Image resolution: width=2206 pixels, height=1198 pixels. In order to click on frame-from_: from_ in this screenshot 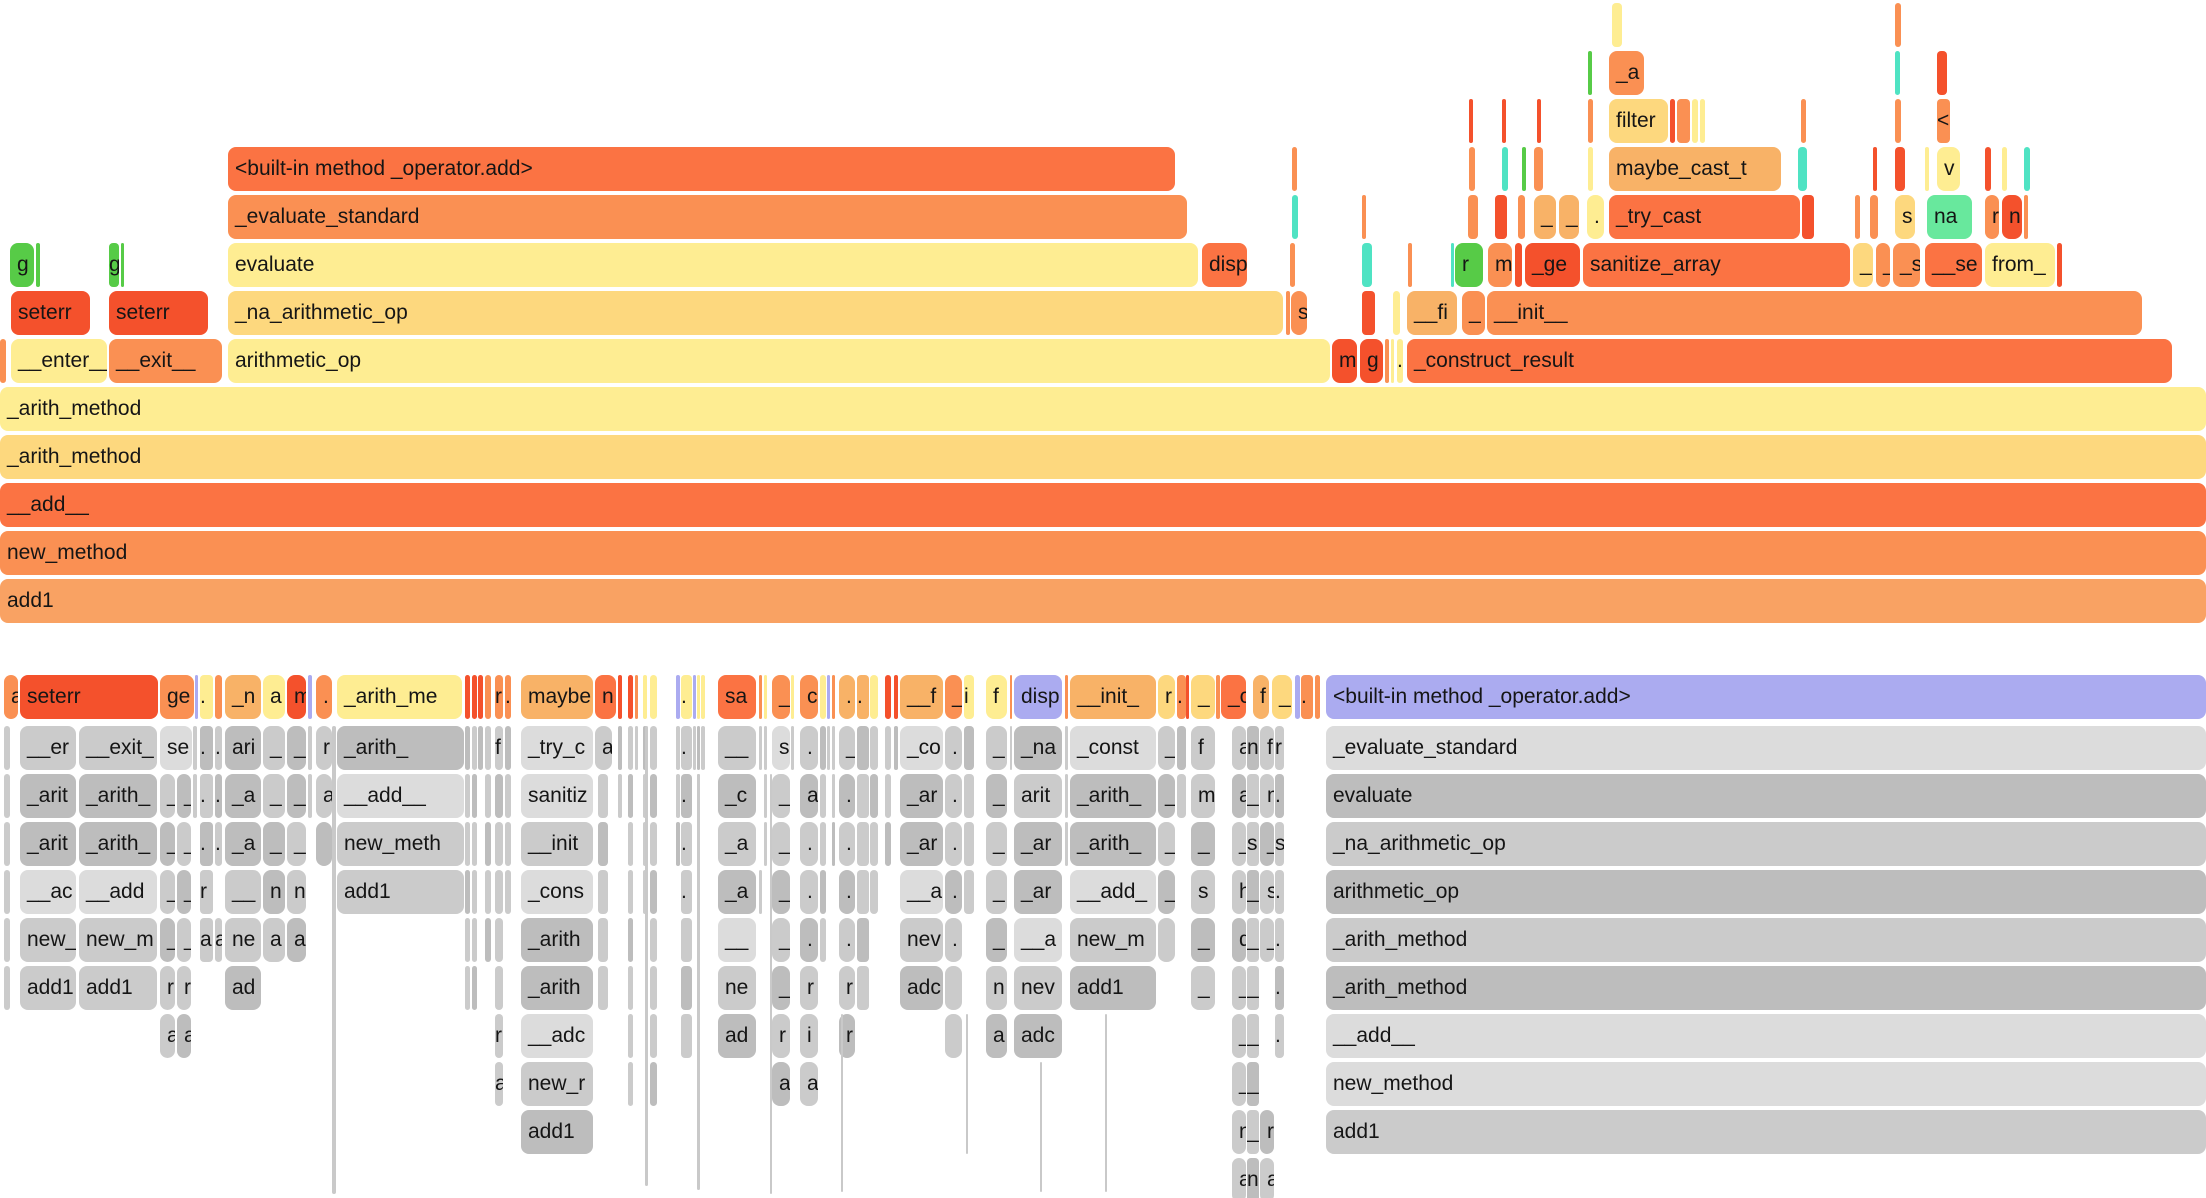, I will do `click(2020, 265)`.